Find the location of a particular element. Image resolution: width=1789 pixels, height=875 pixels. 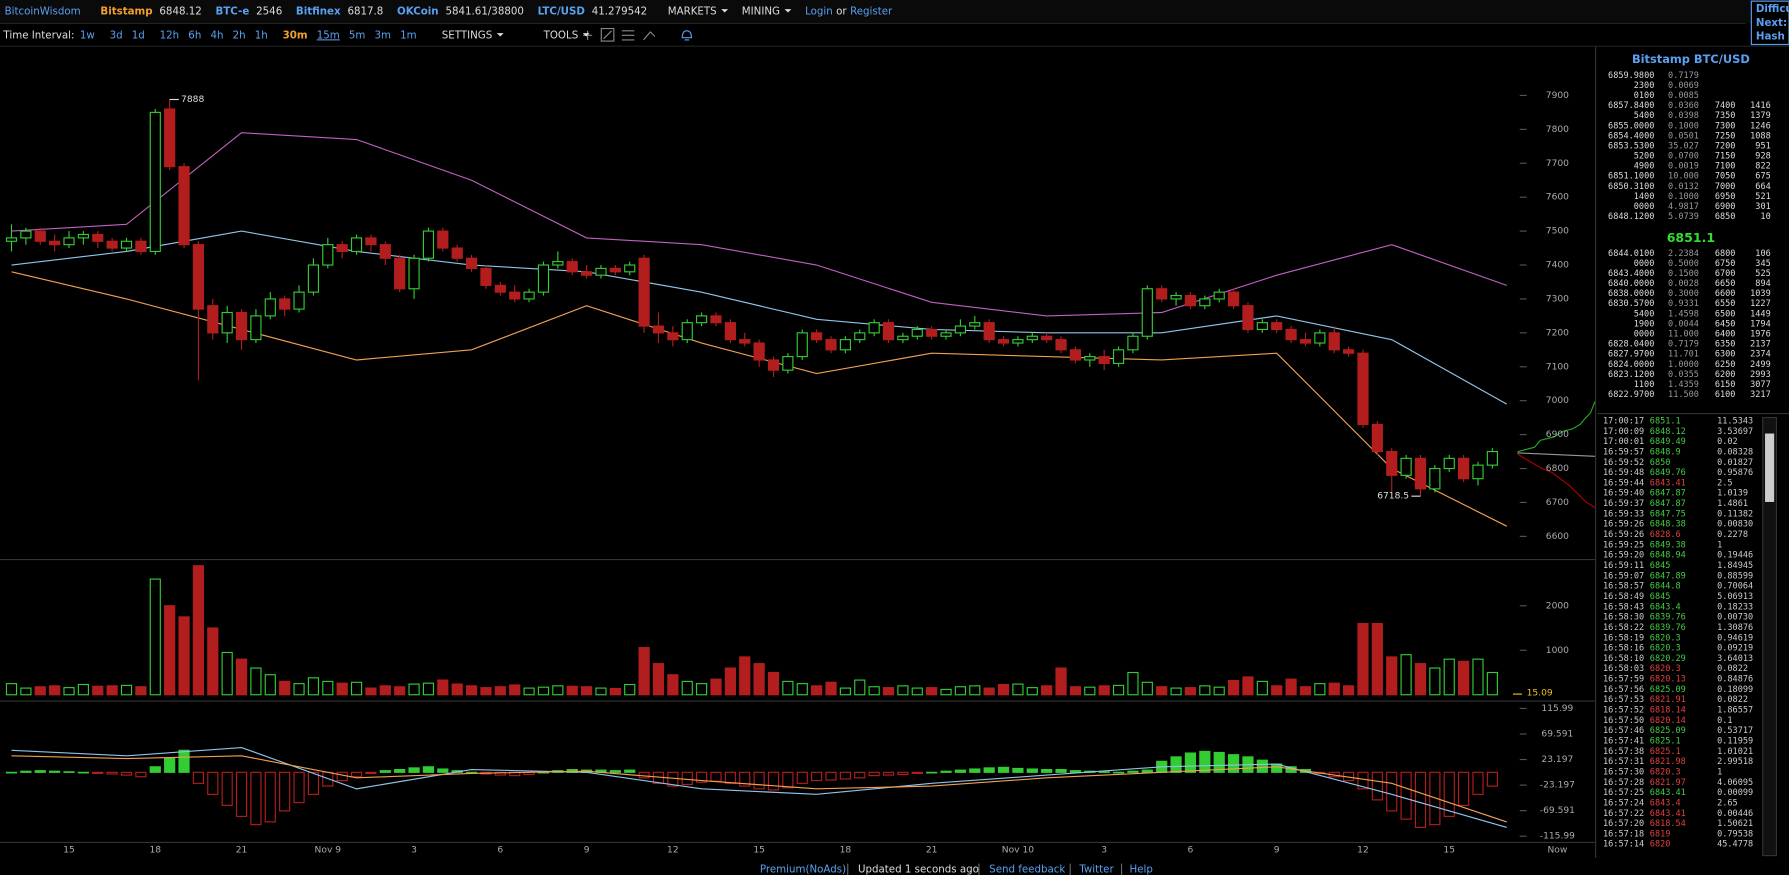

interval: 6h is located at coordinates (194, 35).